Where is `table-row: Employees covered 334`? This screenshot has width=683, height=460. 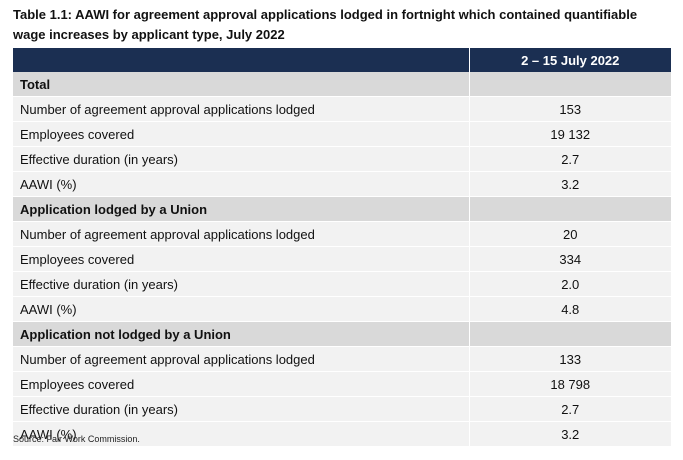 table-row: Employees covered 334 is located at coordinates (342, 259).